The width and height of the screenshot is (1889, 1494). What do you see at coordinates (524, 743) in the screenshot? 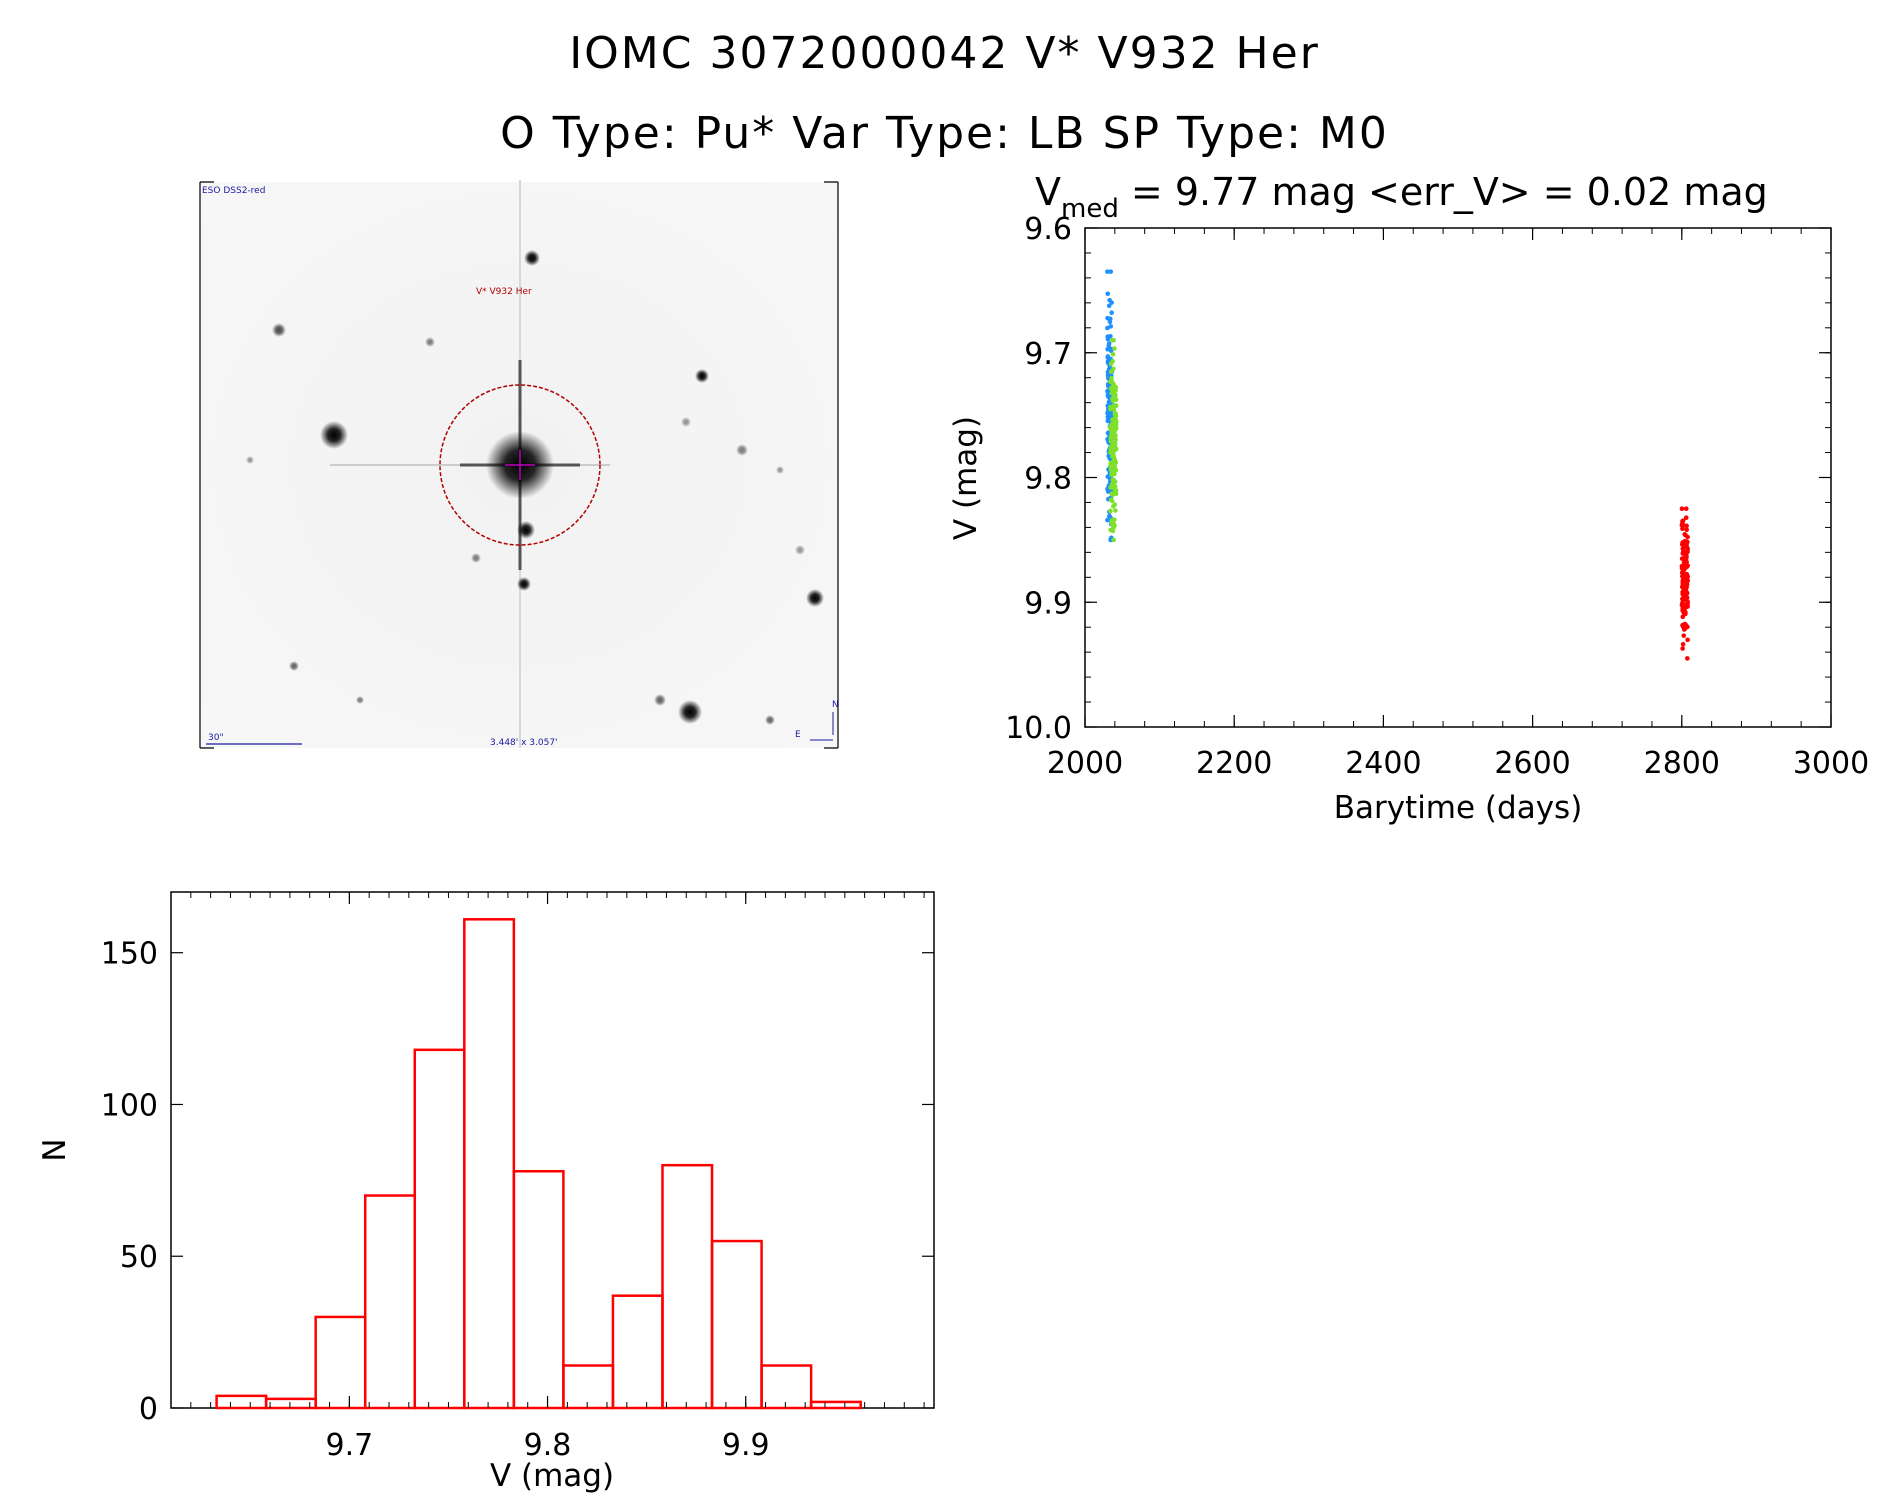
I see `field-size-label: 3.448' x 3.057'` at bounding box center [524, 743].